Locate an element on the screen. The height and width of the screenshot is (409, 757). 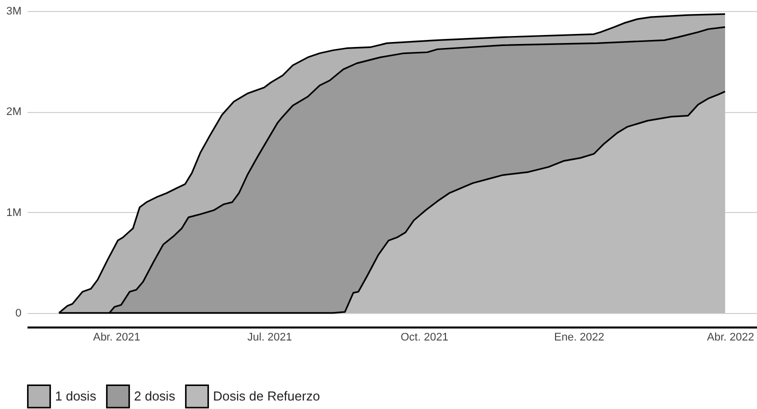
y-tick-label: 1M is located at coordinates (14, 212).